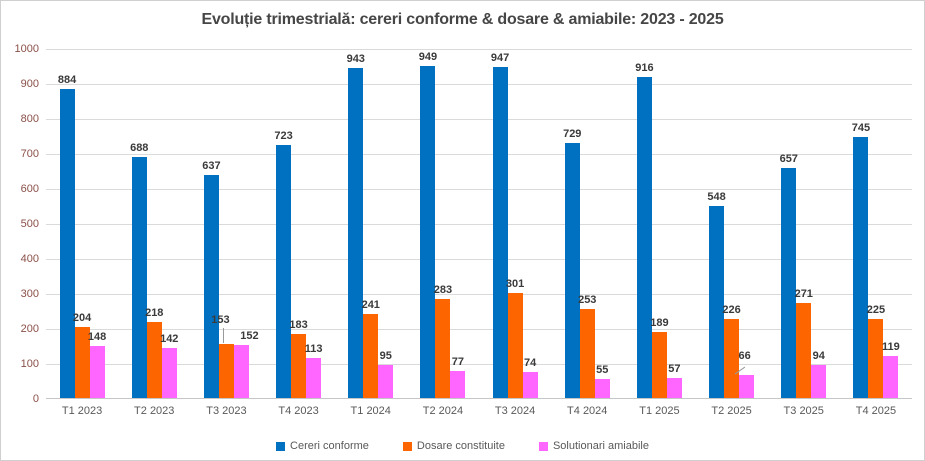 The width and height of the screenshot is (925, 461). I want to click on bar-label: 113, so click(313, 349).